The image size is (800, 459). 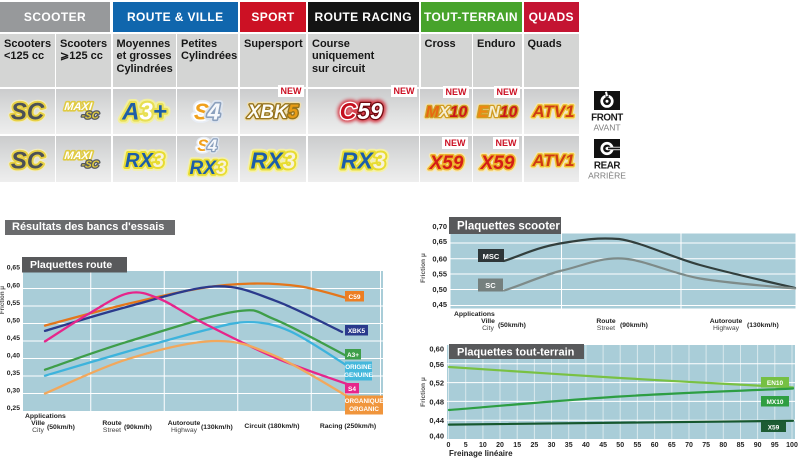 I want to click on svg-text: ORIGINE, so click(x=358, y=367).